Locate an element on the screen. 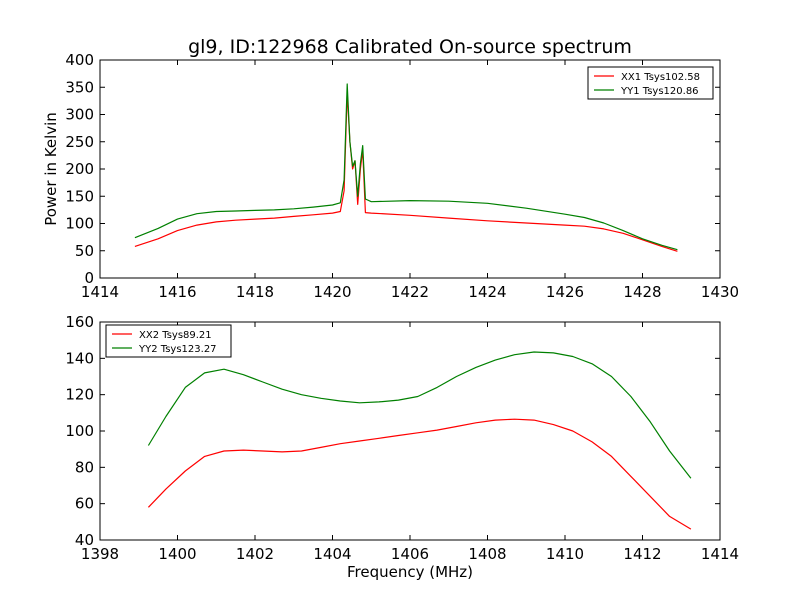 The image size is (800, 600). panel0-x-tick-label-0: 1414 is located at coordinates (100, 292).